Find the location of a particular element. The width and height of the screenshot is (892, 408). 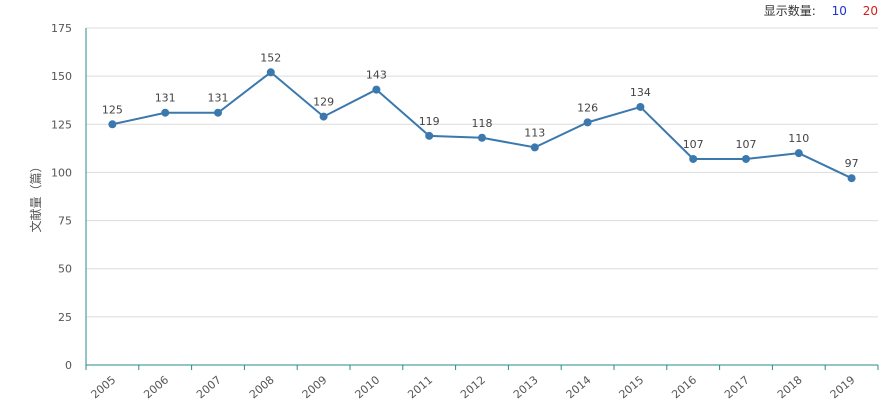

y-tick-label: 75 is located at coordinates (65, 221).